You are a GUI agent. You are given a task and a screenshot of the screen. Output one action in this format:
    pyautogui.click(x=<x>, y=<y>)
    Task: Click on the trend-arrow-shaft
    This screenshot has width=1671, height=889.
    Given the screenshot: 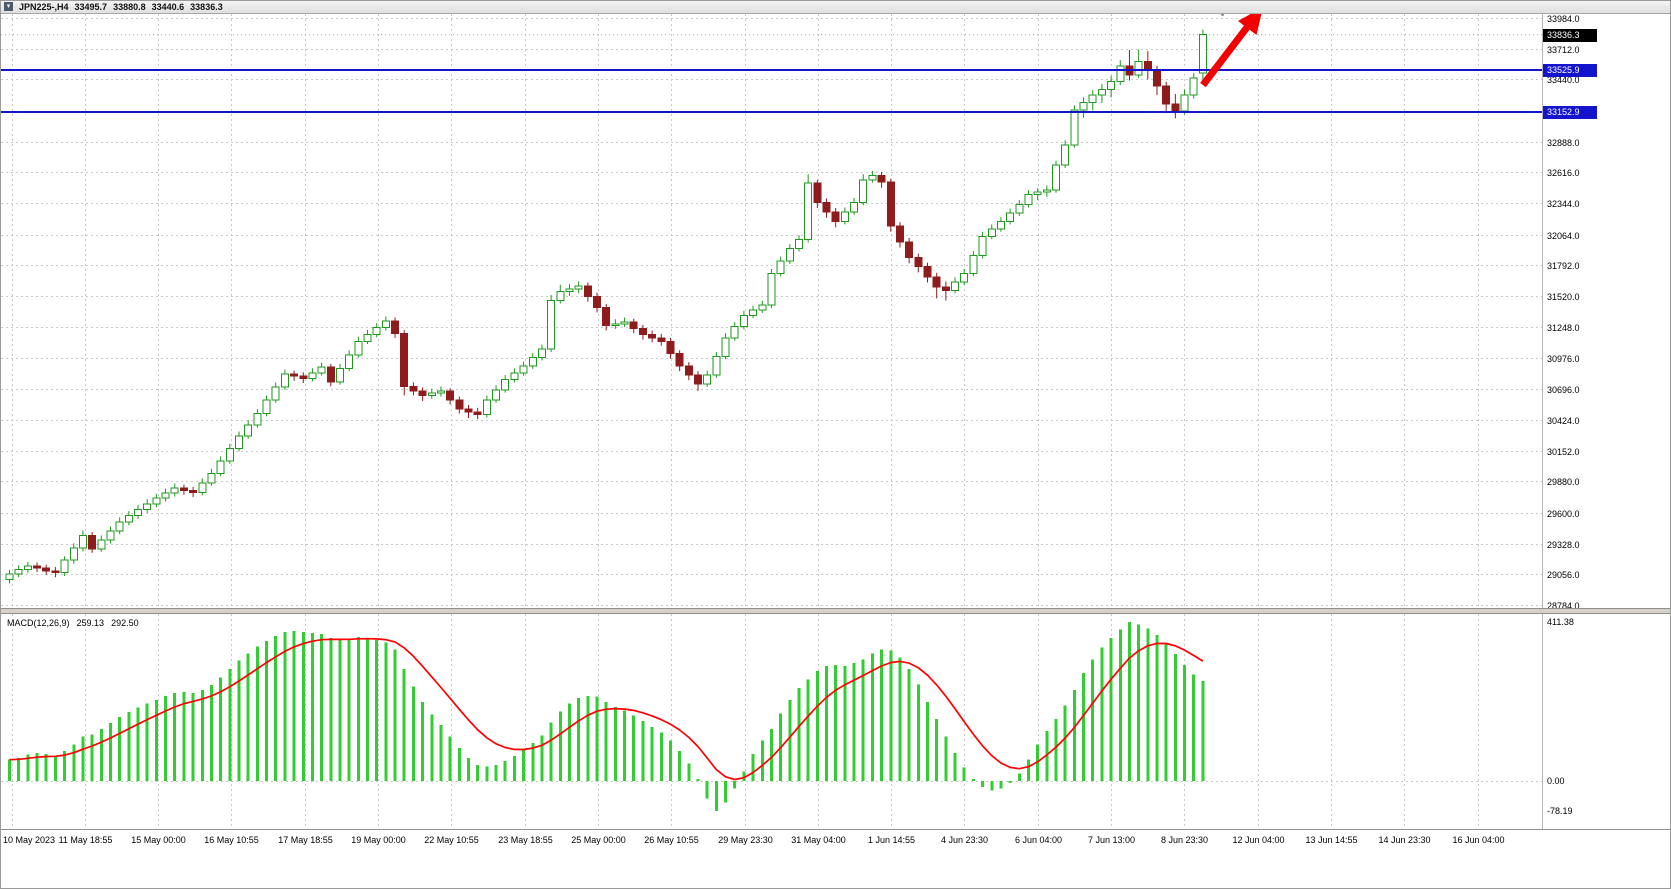 What is the action you would take?
    pyautogui.click(x=1225, y=55)
    